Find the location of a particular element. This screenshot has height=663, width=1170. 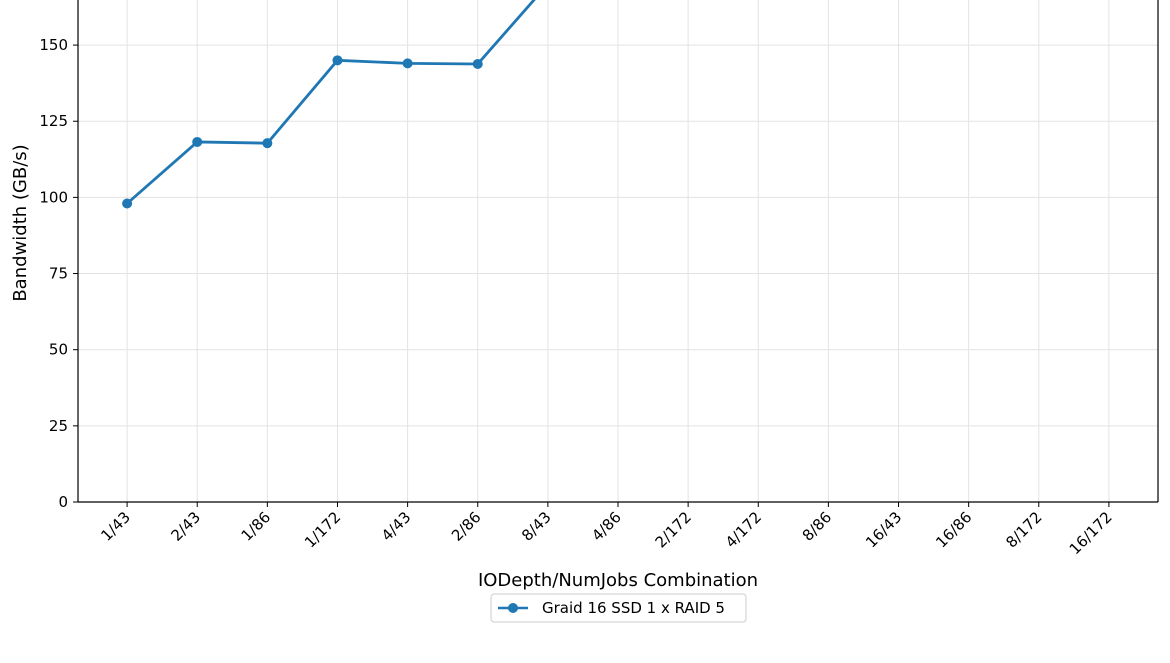

y-tick-label: 150 is located at coordinates (53, 45).